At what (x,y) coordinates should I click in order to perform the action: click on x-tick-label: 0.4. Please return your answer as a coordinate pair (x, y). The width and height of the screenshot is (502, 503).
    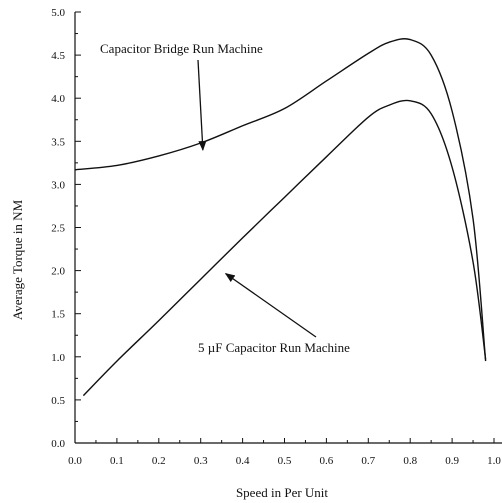
    Looking at the image, I should click on (243, 461).